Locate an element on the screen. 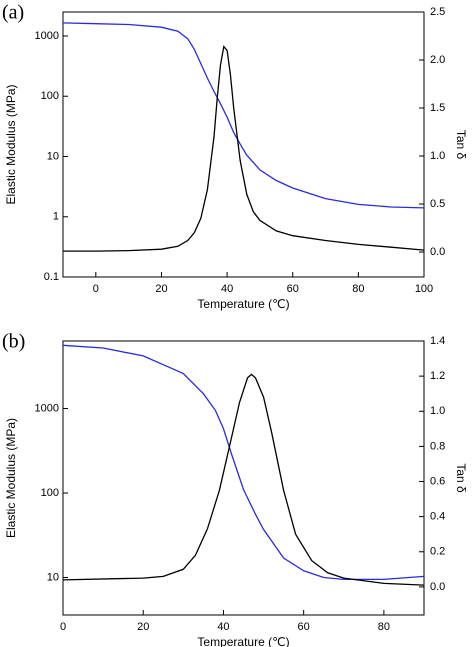 This screenshot has width=474, height=647. y2-tick-label: 1.5 is located at coordinates (437, 108).